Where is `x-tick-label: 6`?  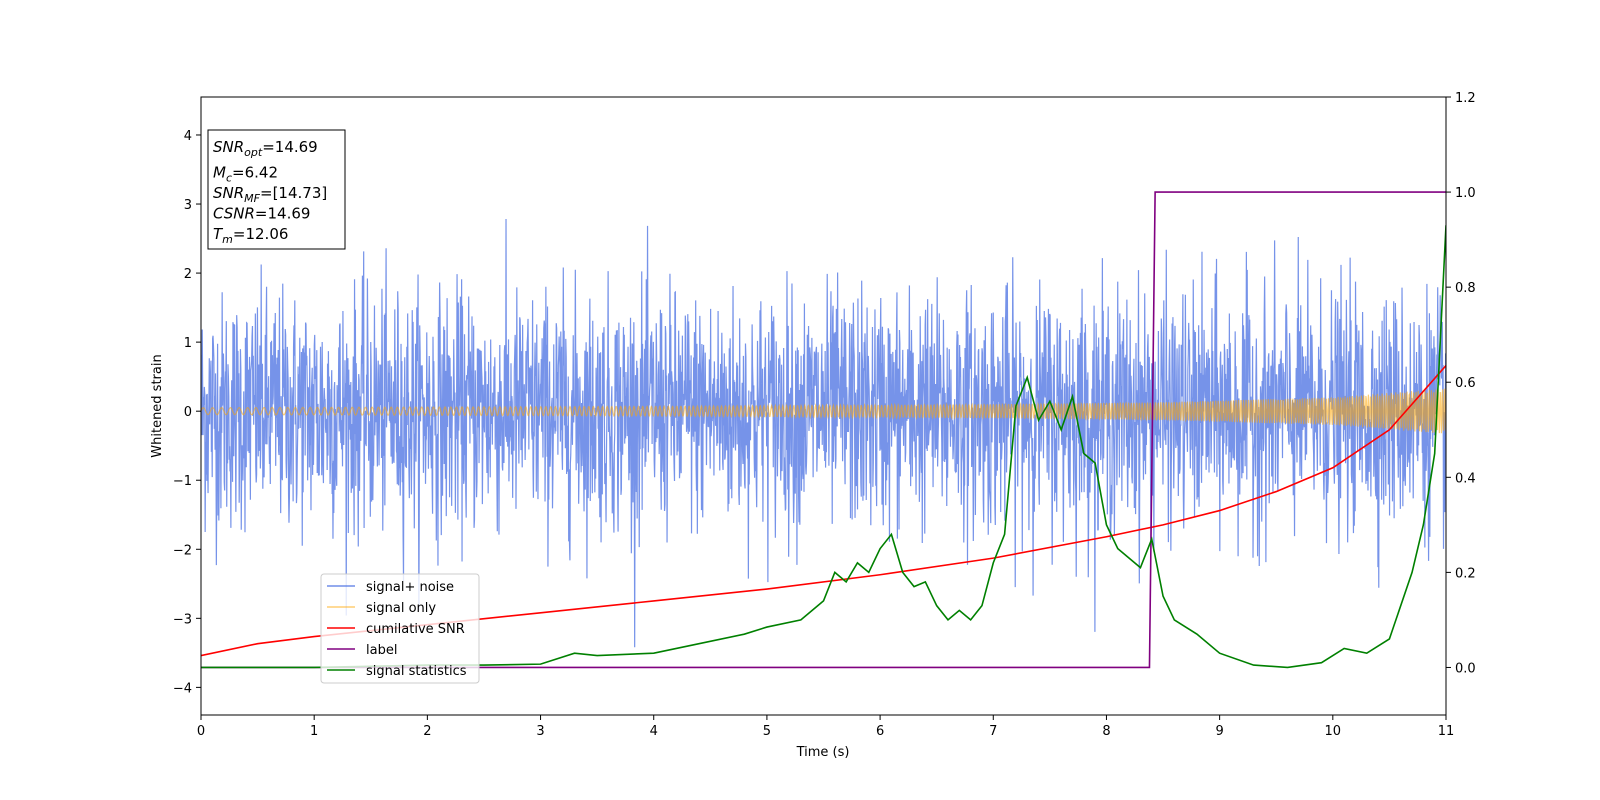
x-tick-label: 6 is located at coordinates (880, 731).